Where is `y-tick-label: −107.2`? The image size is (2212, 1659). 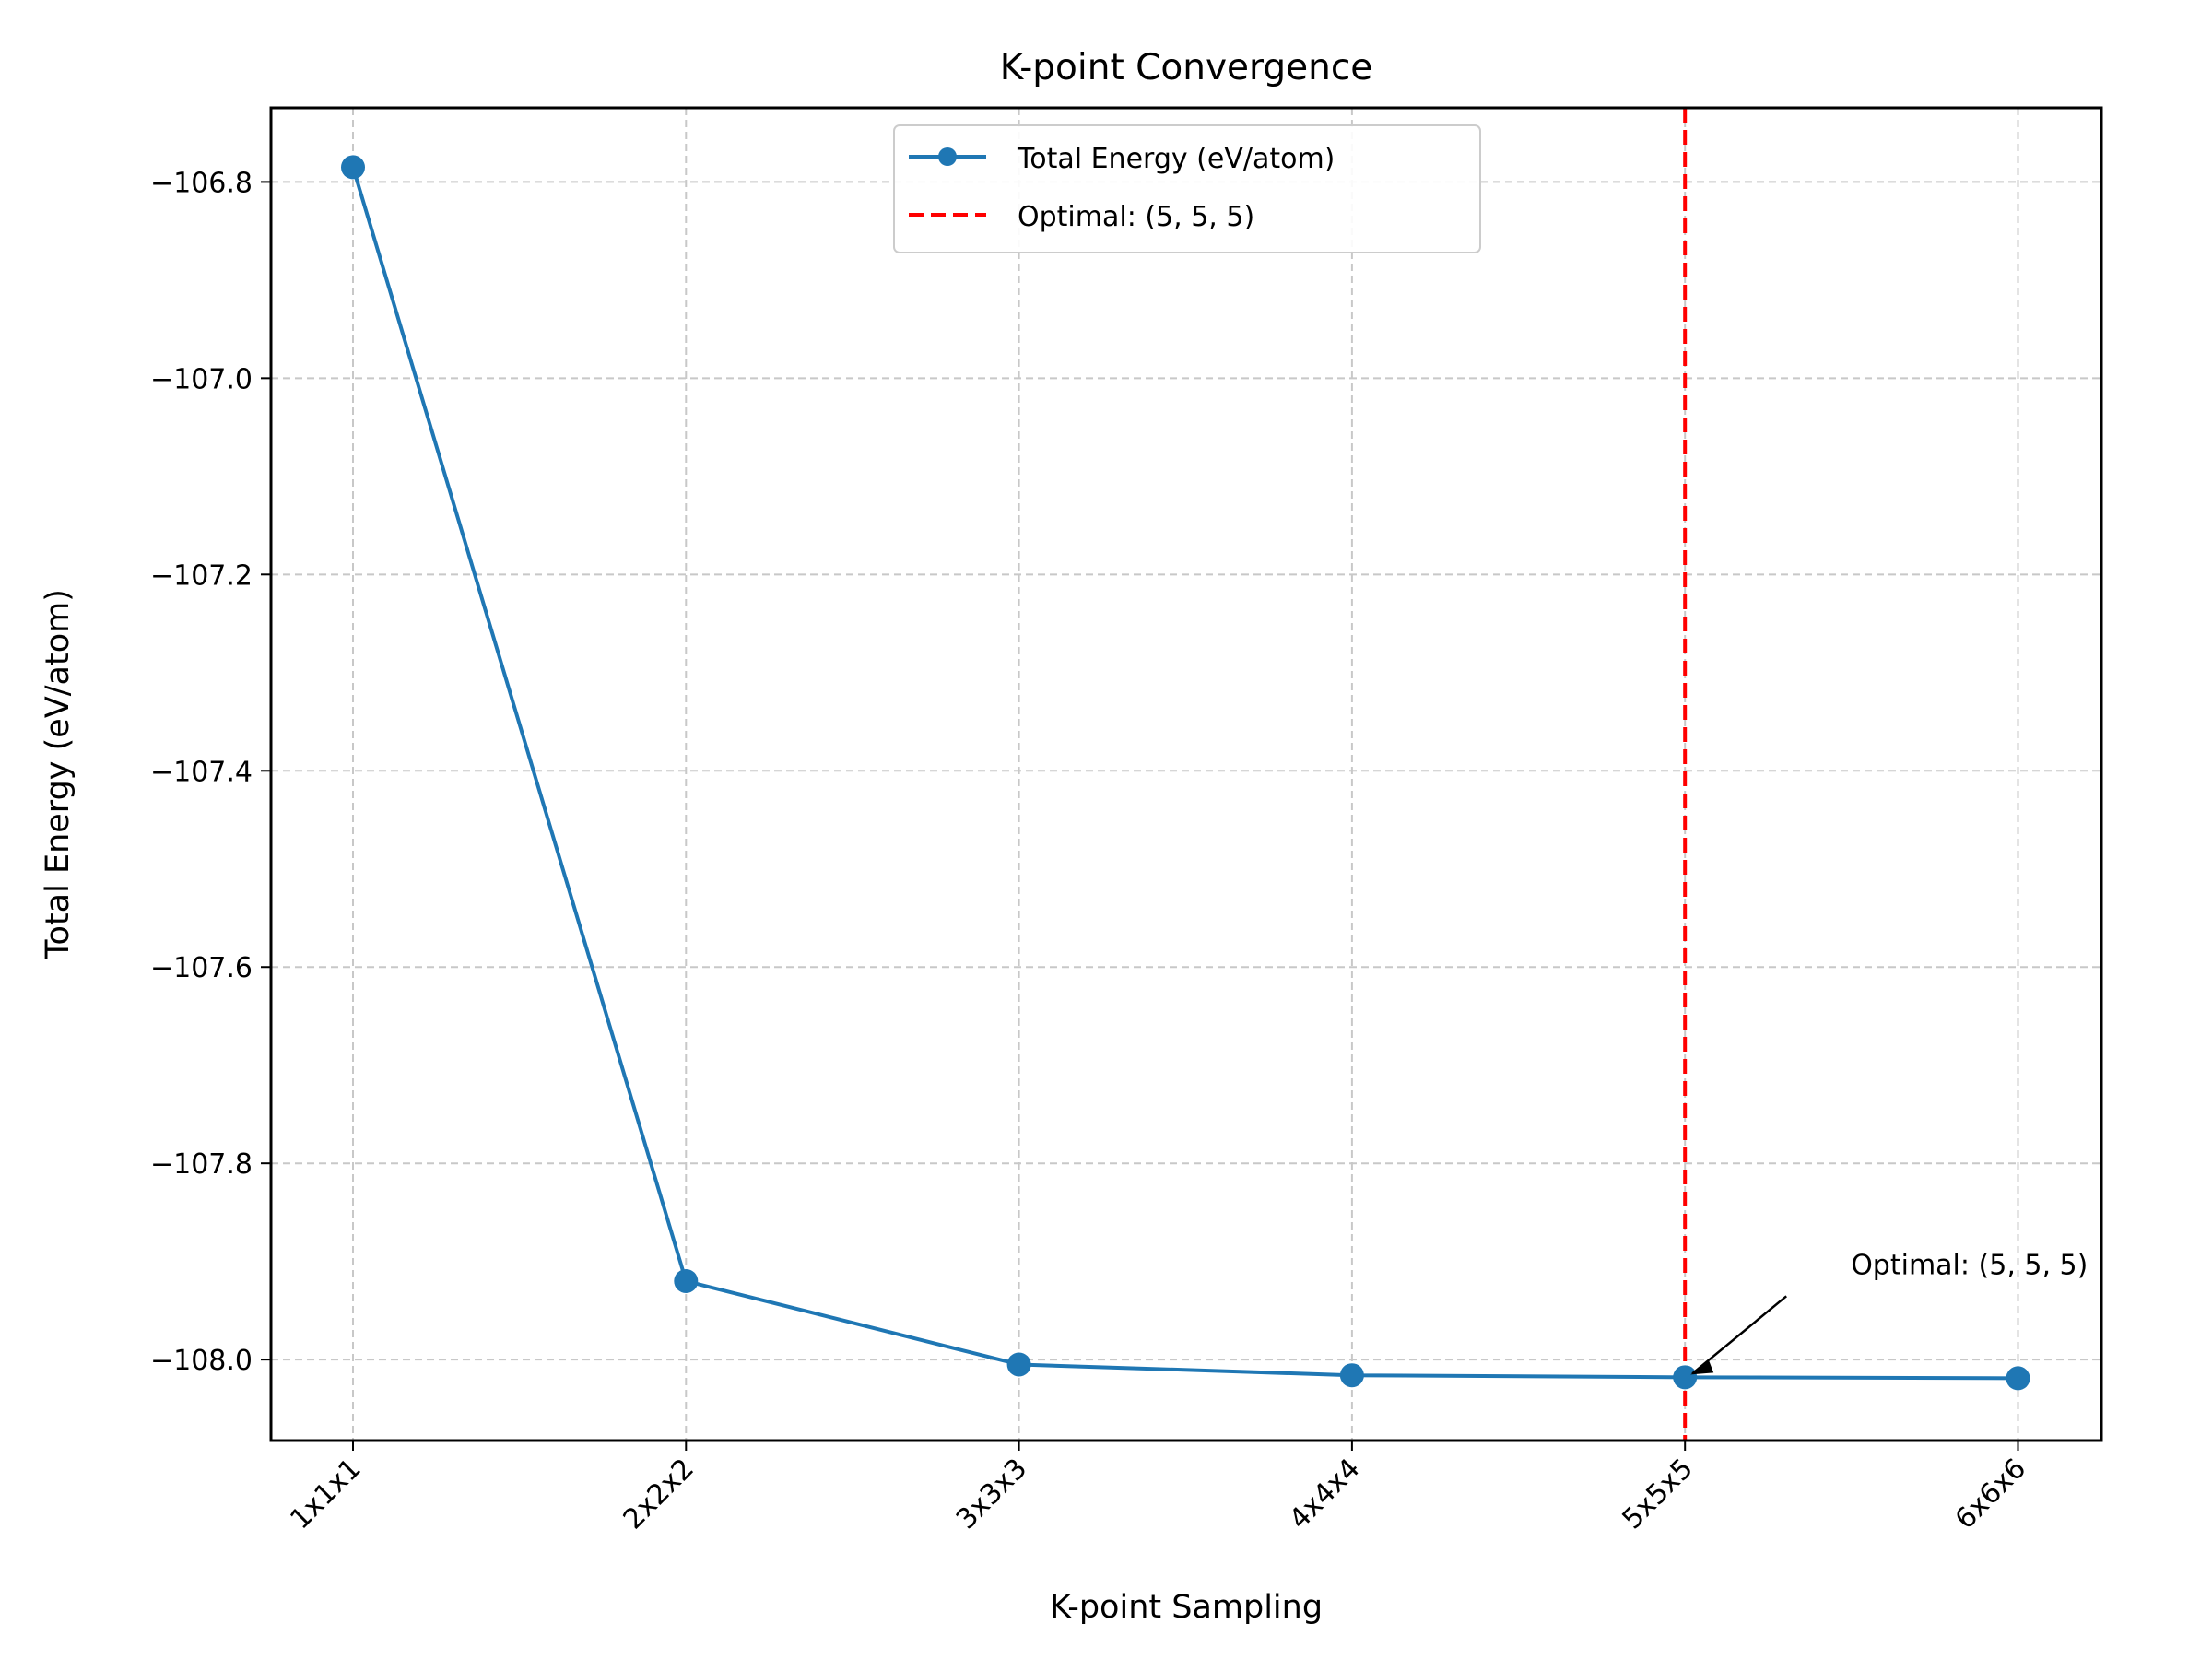
y-tick-label: −107.2 is located at coordinates (201, 575).